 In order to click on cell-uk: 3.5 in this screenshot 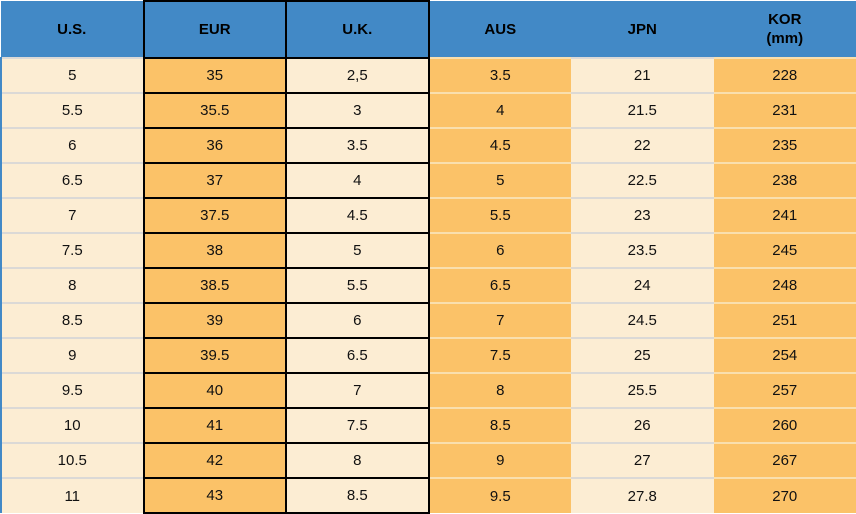, I will do `click(357, 145)`.